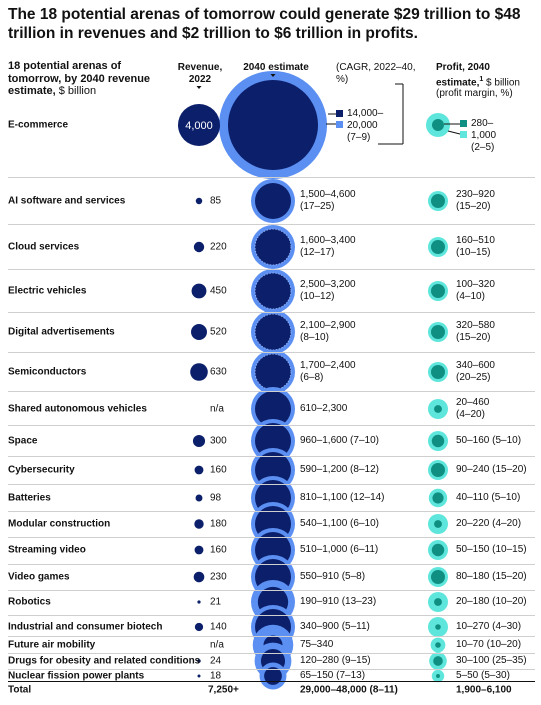 This screenshot has width=541, height=705. I want to click on revenue-label: 220, so click(218, 247).